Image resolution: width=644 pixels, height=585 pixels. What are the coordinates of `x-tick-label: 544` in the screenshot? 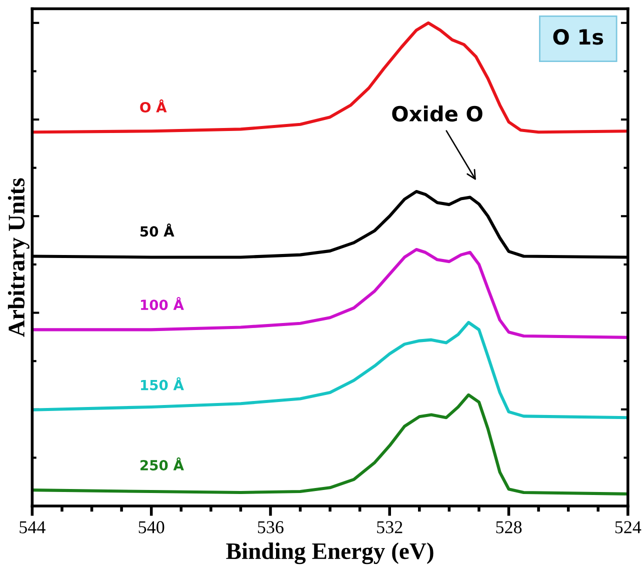 It's located at (33, 527).